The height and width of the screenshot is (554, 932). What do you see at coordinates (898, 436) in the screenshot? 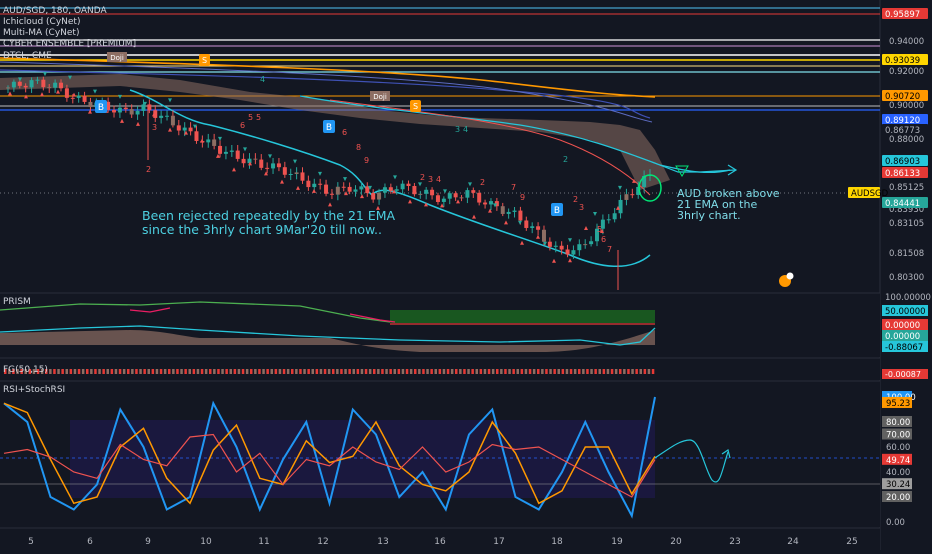
I see `rsi-tick: 70.00` at bounding box center [898, 436].